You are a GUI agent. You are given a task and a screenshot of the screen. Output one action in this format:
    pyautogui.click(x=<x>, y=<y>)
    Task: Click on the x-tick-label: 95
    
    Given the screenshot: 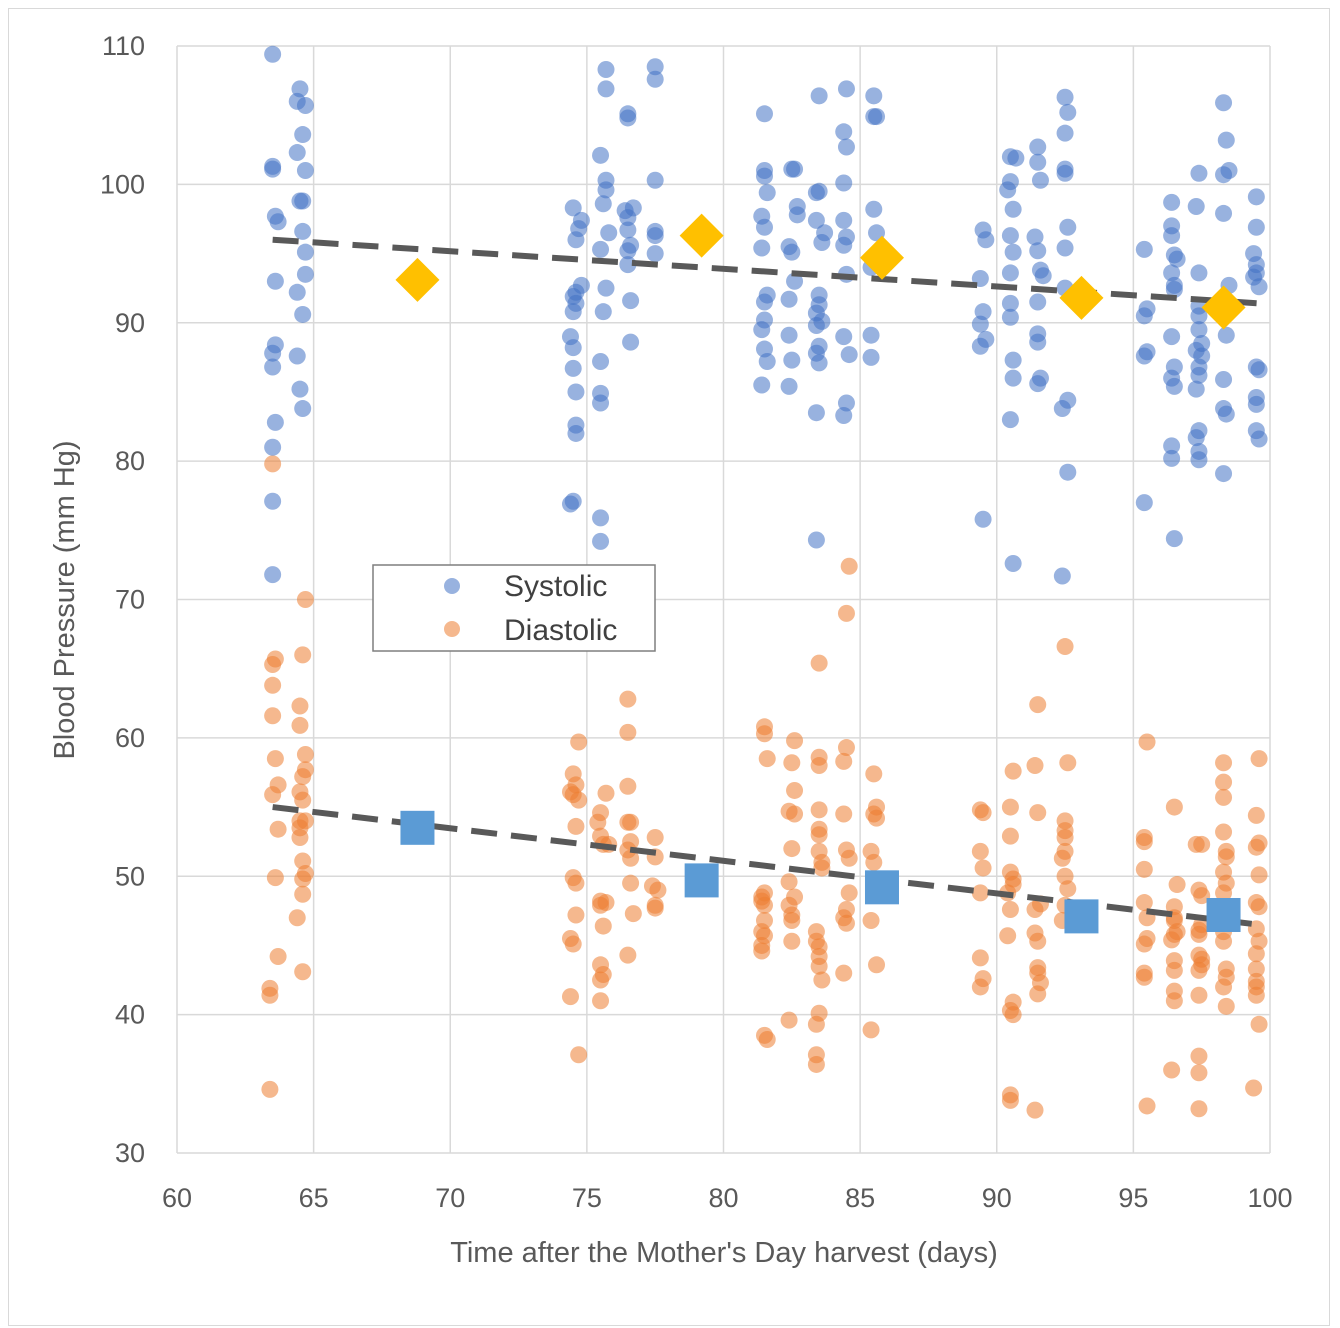 What is the action you would take?
    pyautogui.click(x=1133, y=1198)
    